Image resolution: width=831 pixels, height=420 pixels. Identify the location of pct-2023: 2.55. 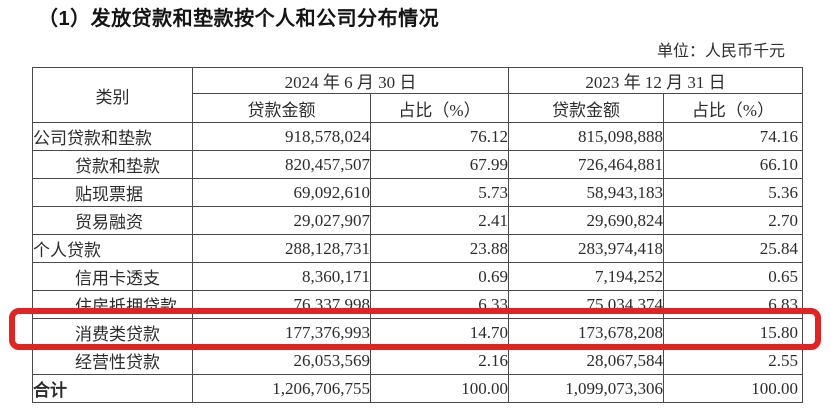
(733, 360).